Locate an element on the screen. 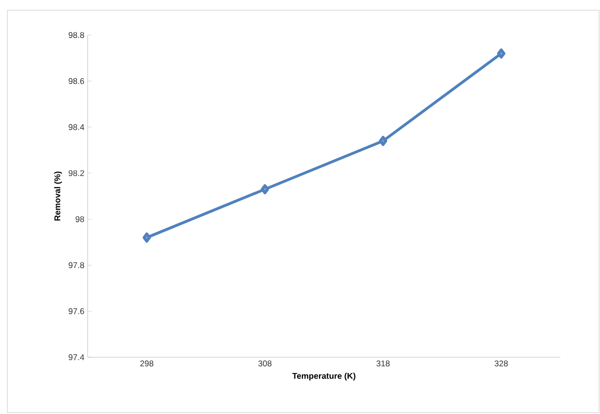 The image size is (600, 414). y-tick-label: 97.4 is located at coordinates (76, 357).